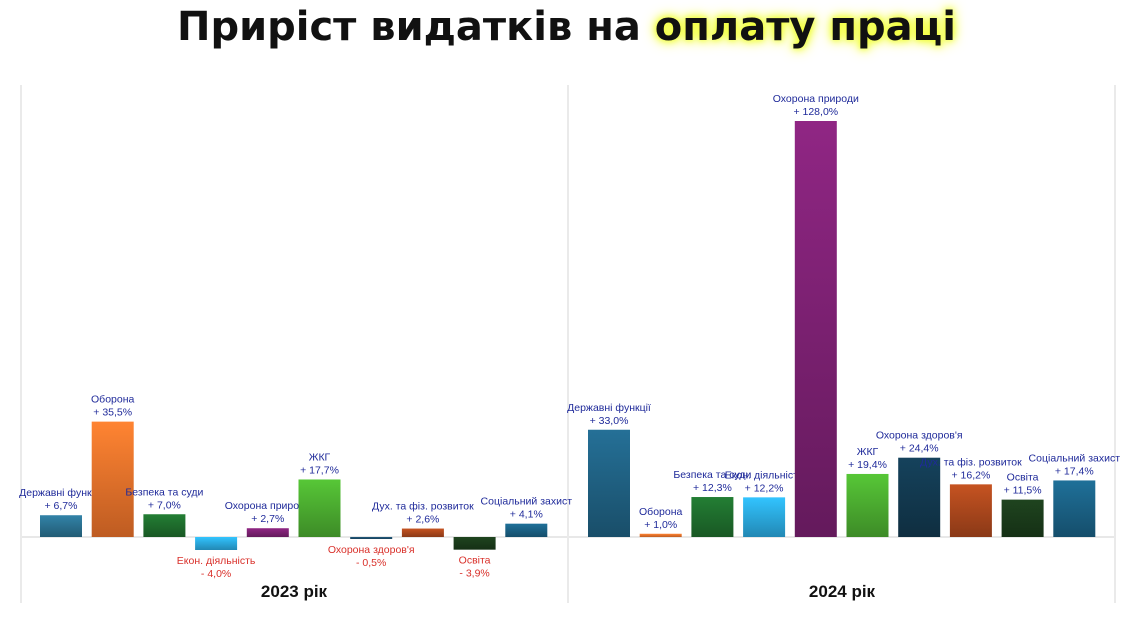 The image size is (1133, 618). Describe the element at coordinates (970, 475) in the screenshot. I see `bar-value-label: + 16,2%` at that location.